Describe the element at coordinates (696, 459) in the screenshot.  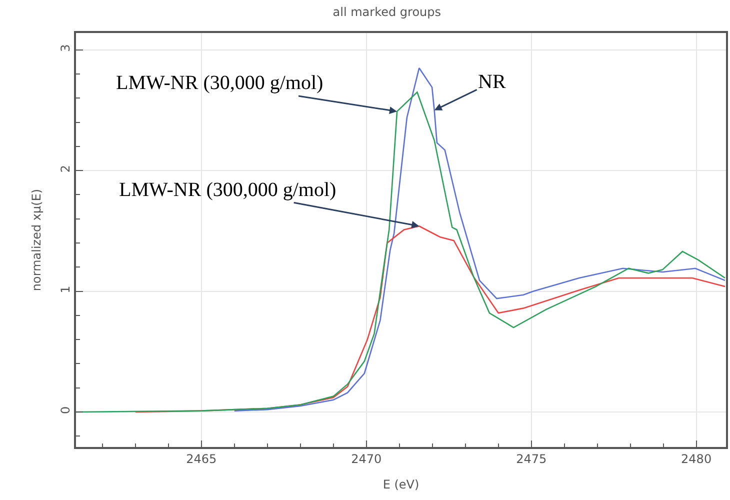
I see `x-tick-label: 2480` at that location.